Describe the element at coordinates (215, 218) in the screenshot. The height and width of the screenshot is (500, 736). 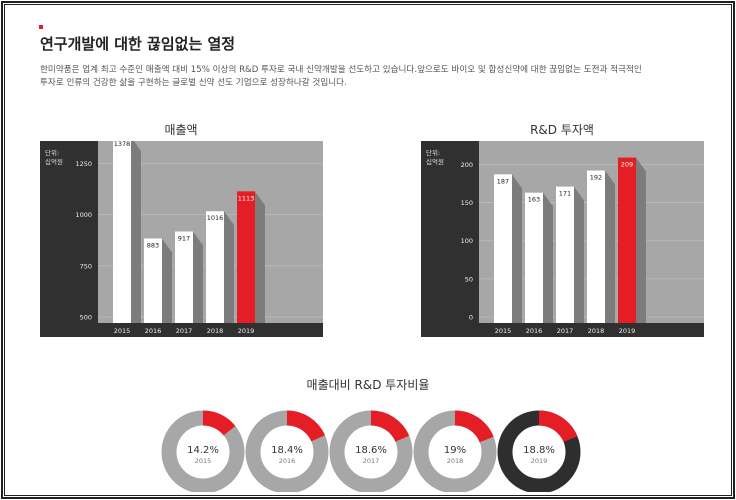
I see `bar-value-label: 1016` at that location.